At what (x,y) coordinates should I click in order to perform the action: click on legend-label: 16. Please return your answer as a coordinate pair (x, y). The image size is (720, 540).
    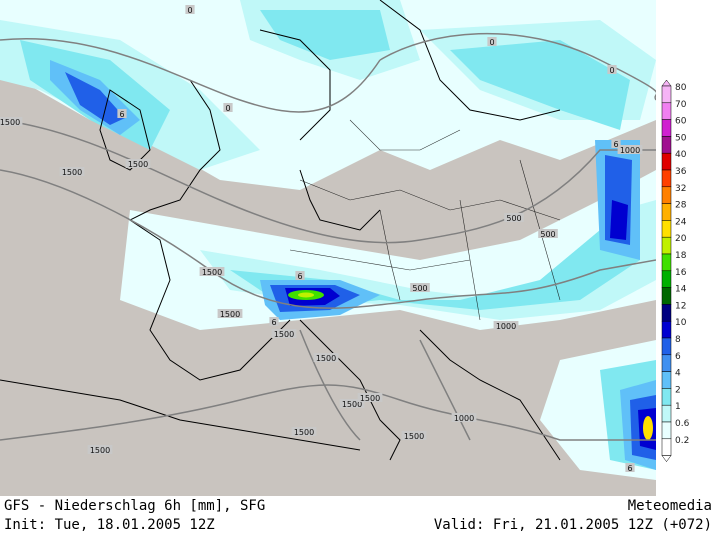
    Looking at the image, I should click on (681, 273).